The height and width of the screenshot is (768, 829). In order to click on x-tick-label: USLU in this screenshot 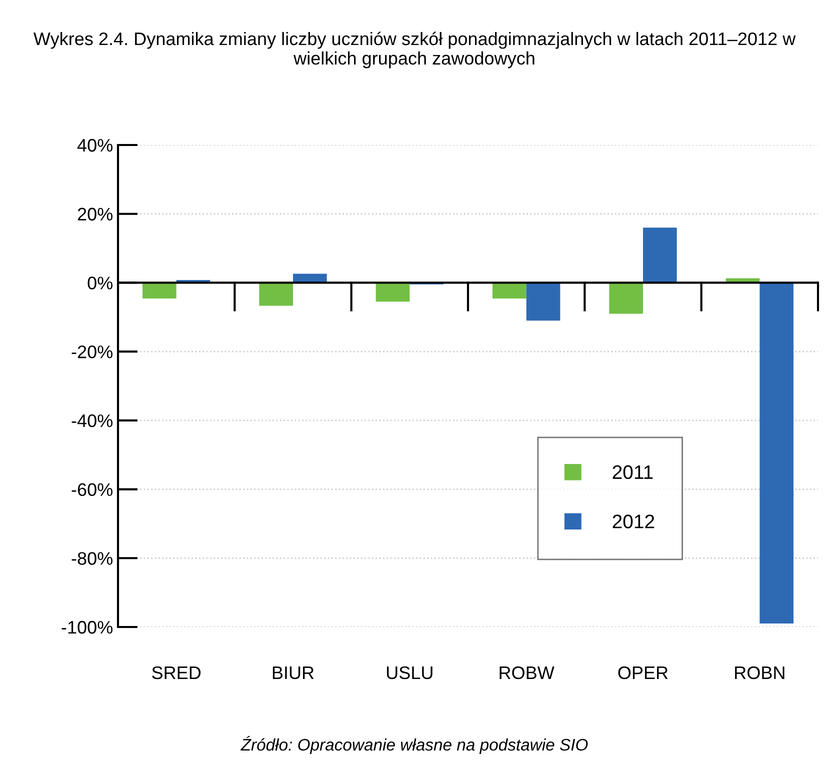, I will do `click(409, 673)`.